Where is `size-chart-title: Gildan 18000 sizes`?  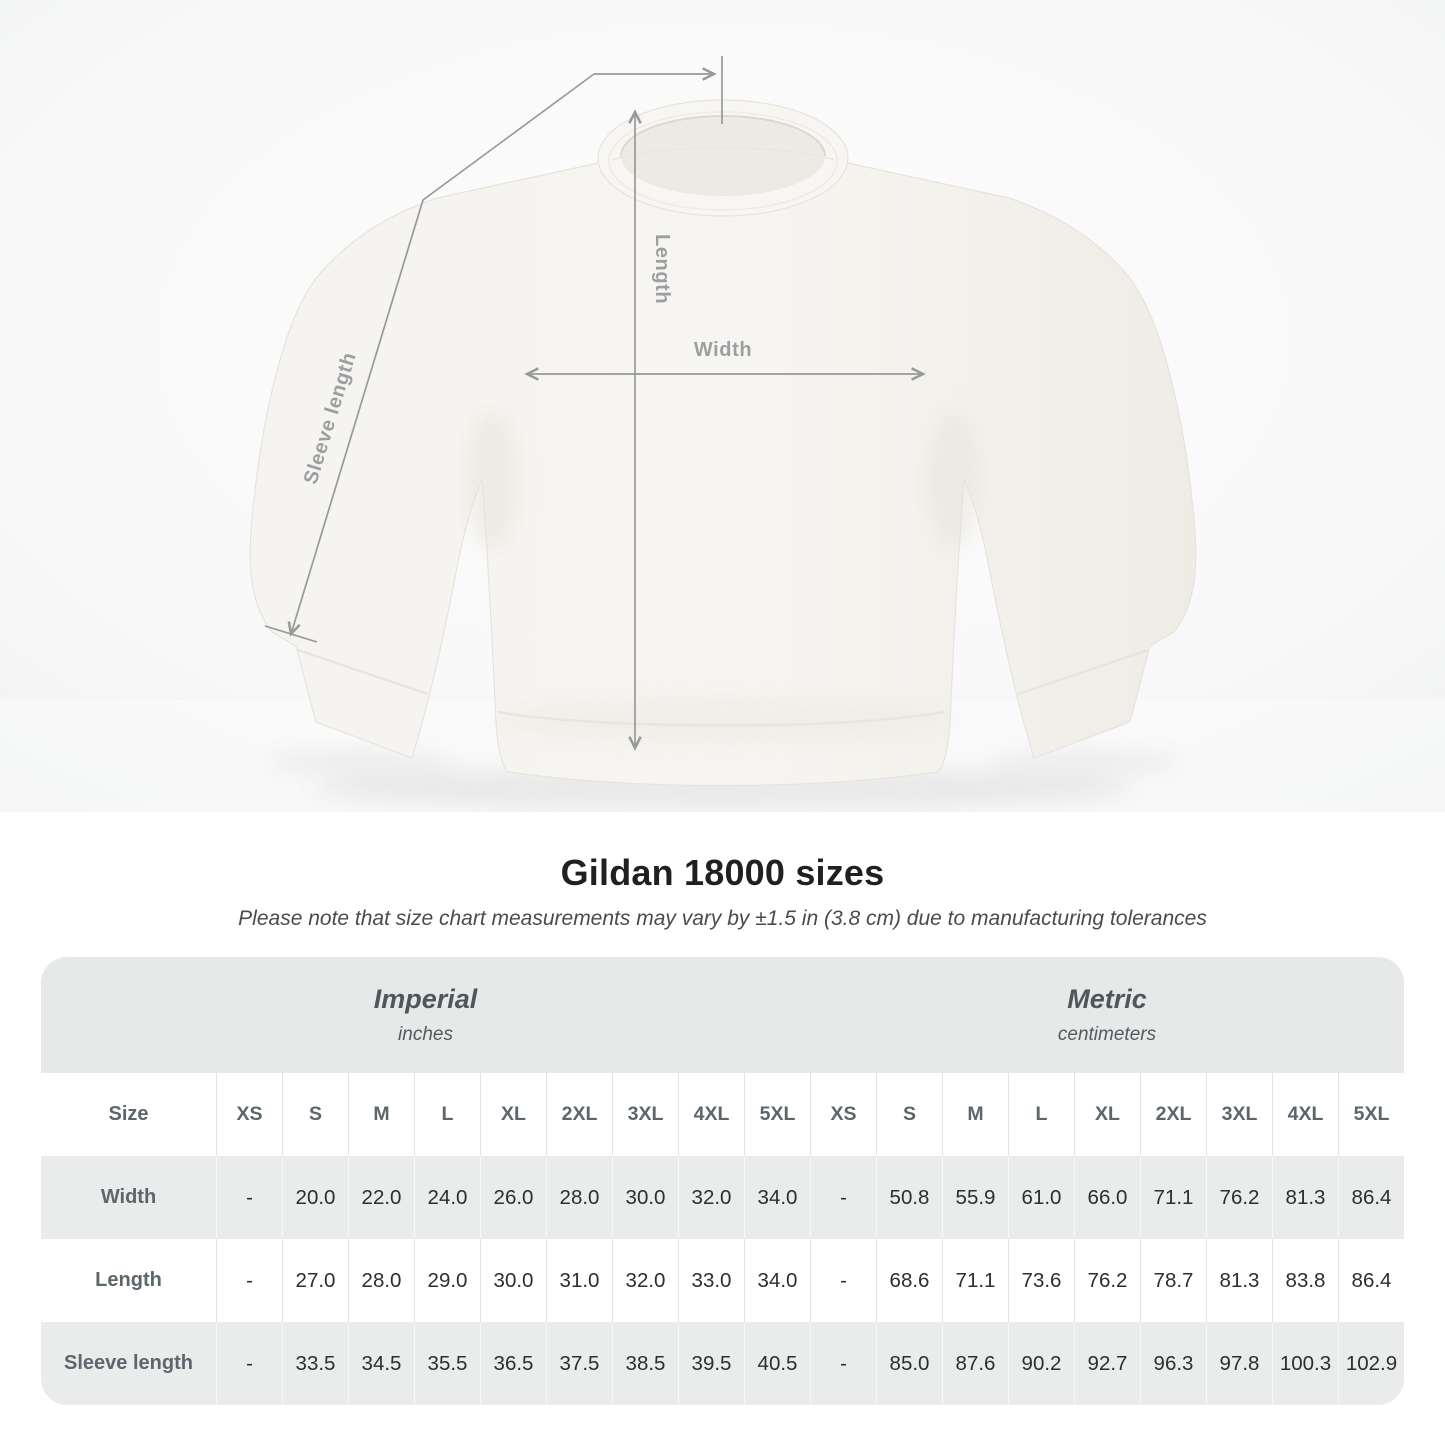
size-chart-title: Gildan 18000 sizes is located at coordinates (722, 872).